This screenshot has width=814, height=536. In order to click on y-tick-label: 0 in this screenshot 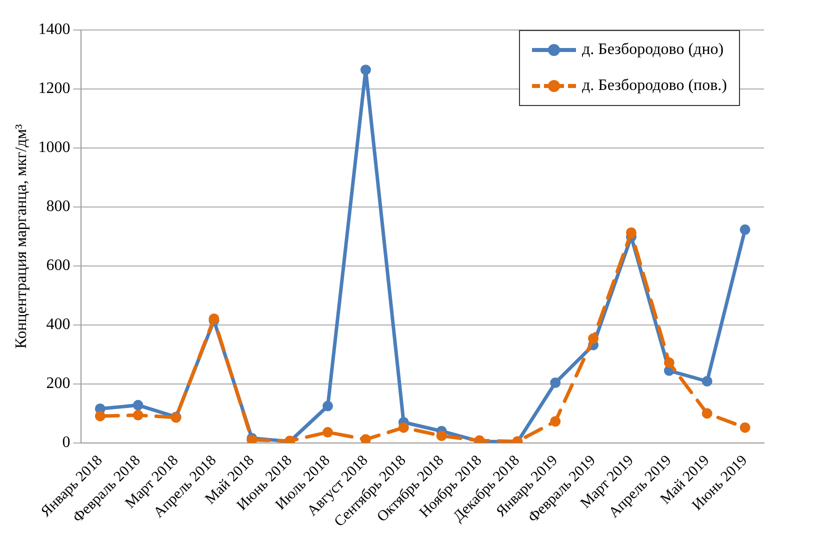, I will do `click(66, 443)`.